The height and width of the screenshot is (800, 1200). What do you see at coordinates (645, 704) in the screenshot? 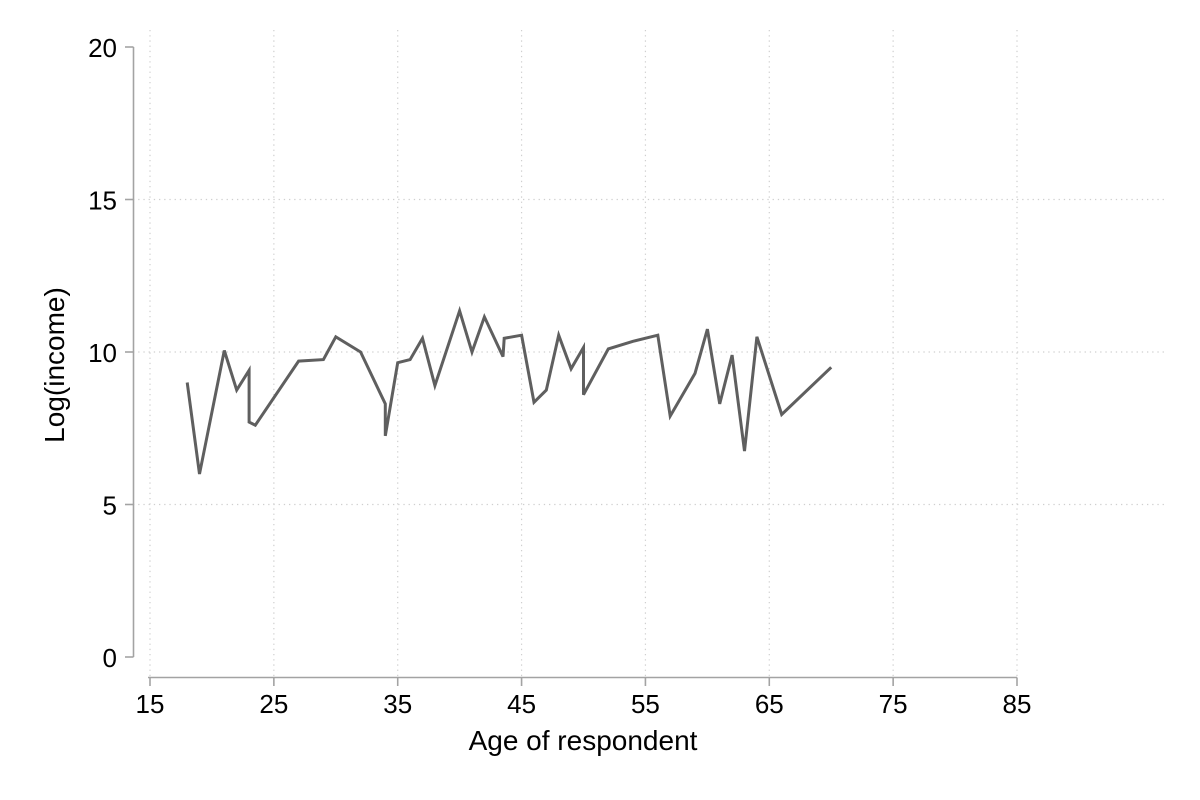
I see `x-tick-label: 55` at bounding box center [645, 704].